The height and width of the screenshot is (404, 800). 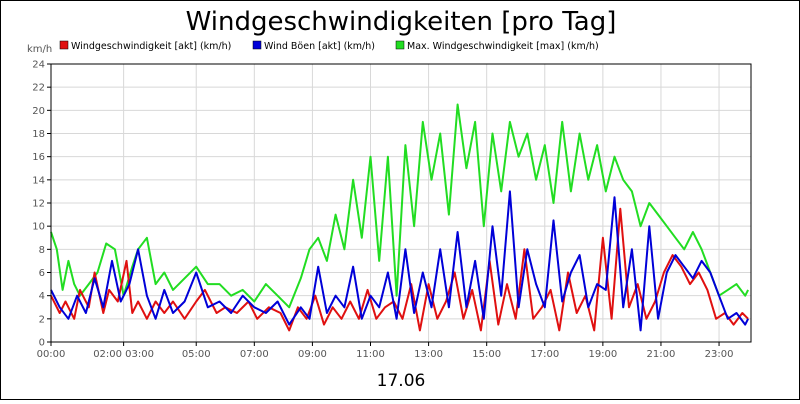 I want to click on y-tick-label: 6, so click(x=42, y=273).